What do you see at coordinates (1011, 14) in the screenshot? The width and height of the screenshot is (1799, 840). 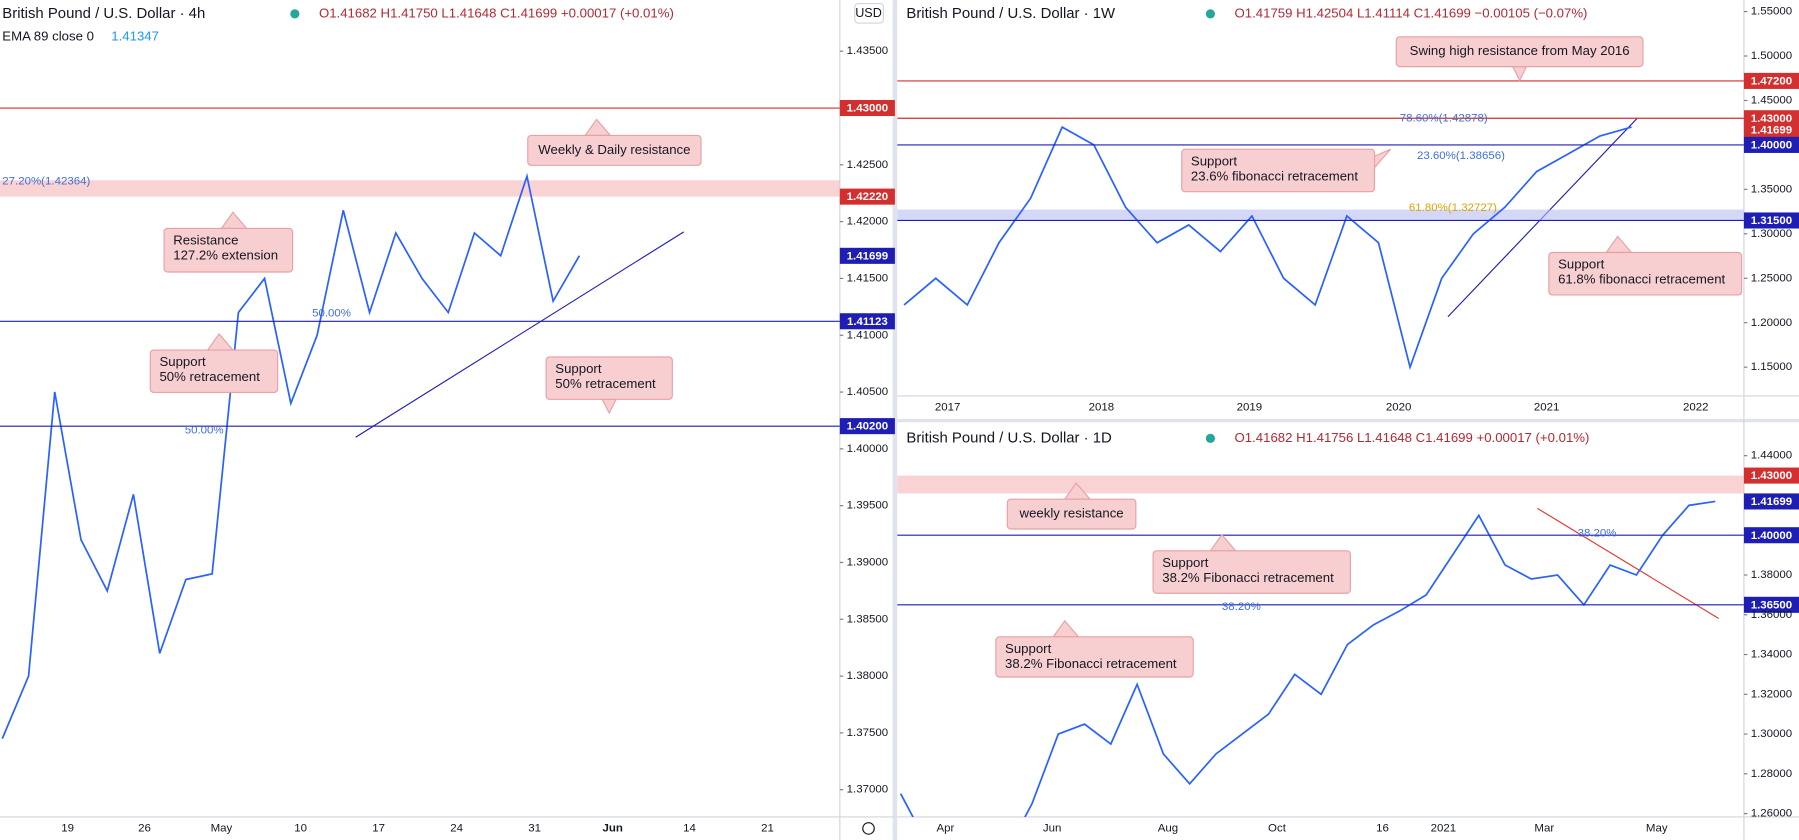 I see `symbol-title: British Pound / U.S. Dollar · 1W` at bounding box center [1011, 14].